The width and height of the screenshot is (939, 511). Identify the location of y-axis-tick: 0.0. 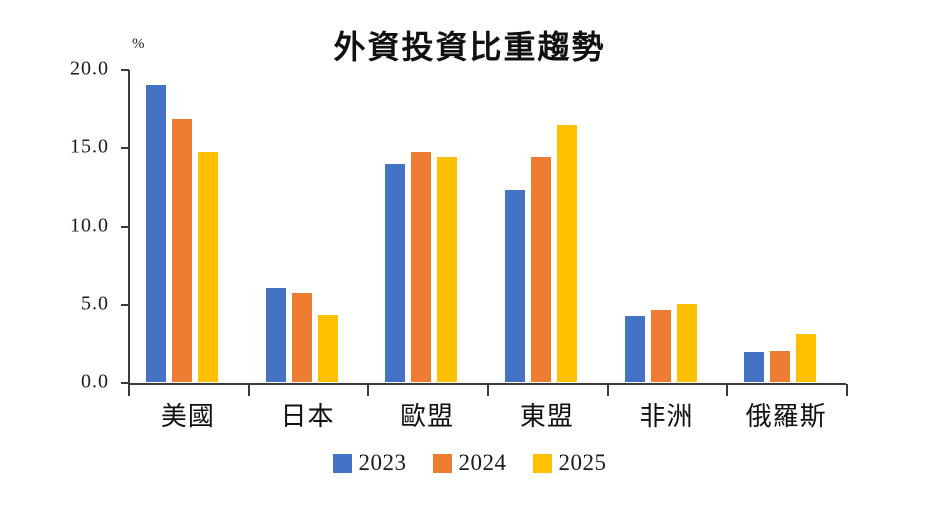
(105, 382).